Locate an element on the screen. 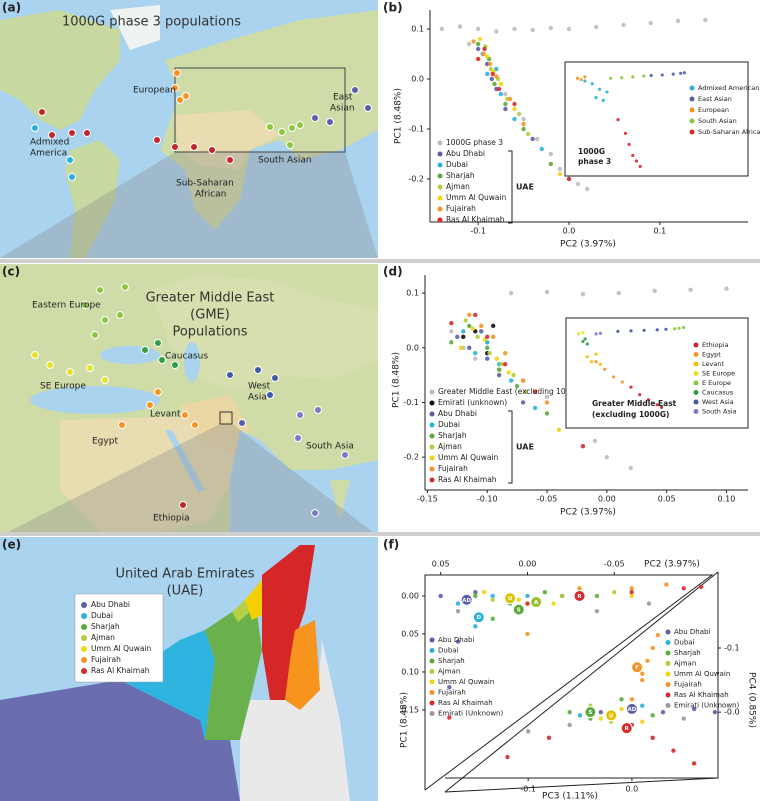 The image size is (760, 801). y-tick-label: 0.10 is located at coordinates (410, 671).